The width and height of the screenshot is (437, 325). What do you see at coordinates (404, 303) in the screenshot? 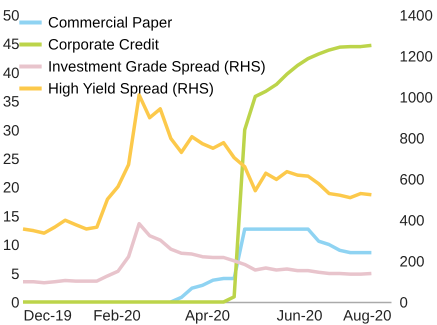
I see `y2-tick-label: 0` at bounding box center [404, 303].